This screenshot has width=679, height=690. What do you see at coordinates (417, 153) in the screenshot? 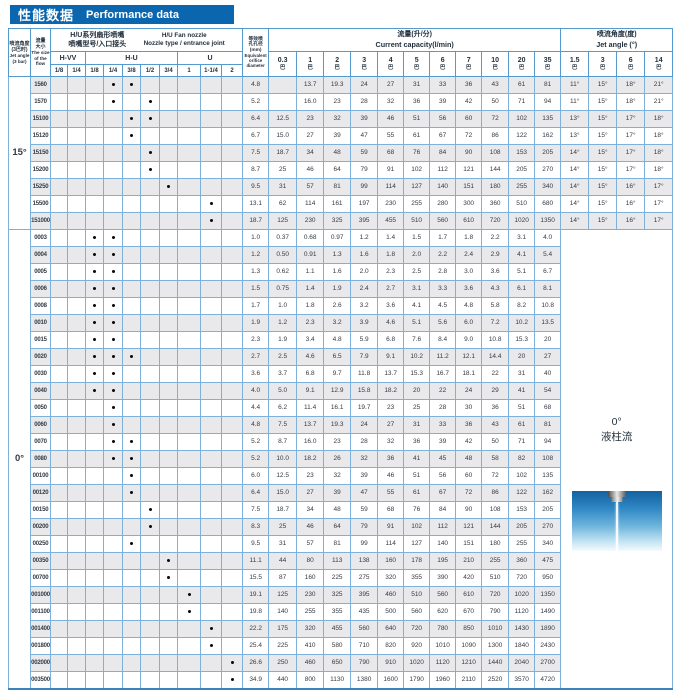
I see `capacity-cell: 76` at bounding box center [417, 153].